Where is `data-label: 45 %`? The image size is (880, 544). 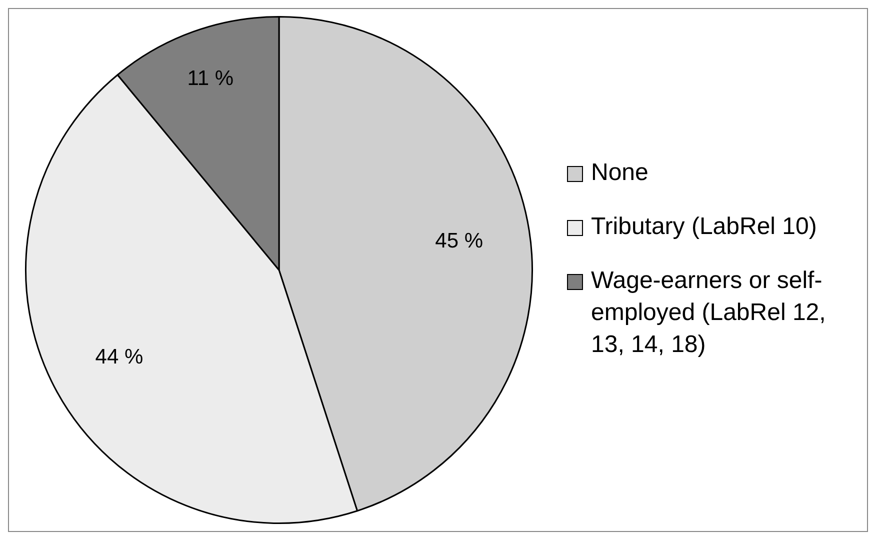 data-label: 45 % is located at coordinates (459, 240).